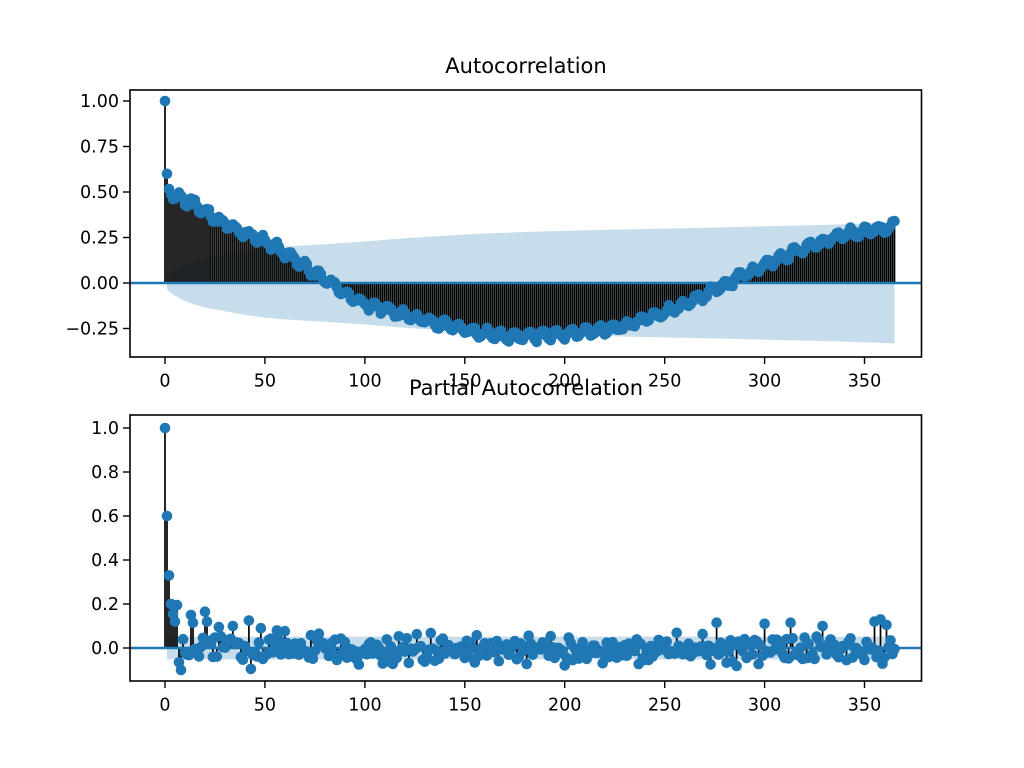 The image size is (1024, 768). Describe the element at coordinates (105, 473) in the screenshot. I see `pacf-y-tick-label: 0.8` at that location.